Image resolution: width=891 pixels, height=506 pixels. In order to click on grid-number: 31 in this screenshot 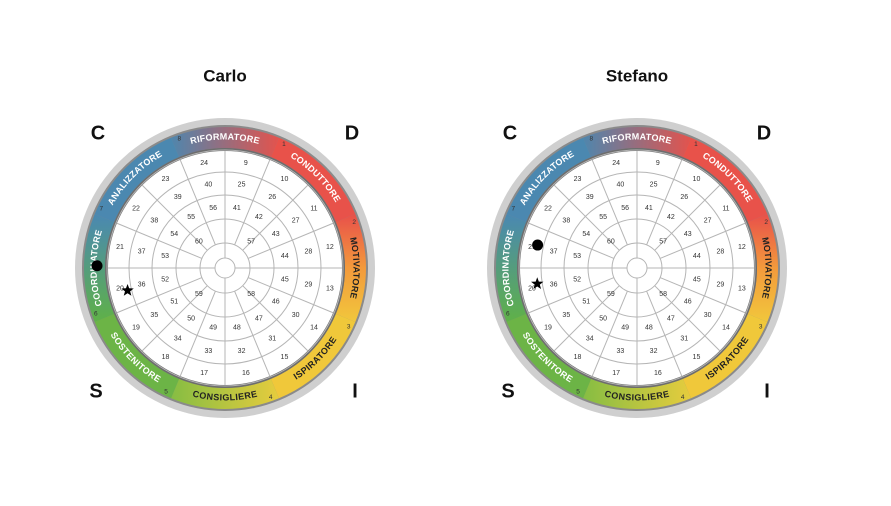, I will do `click(272, 339)`.